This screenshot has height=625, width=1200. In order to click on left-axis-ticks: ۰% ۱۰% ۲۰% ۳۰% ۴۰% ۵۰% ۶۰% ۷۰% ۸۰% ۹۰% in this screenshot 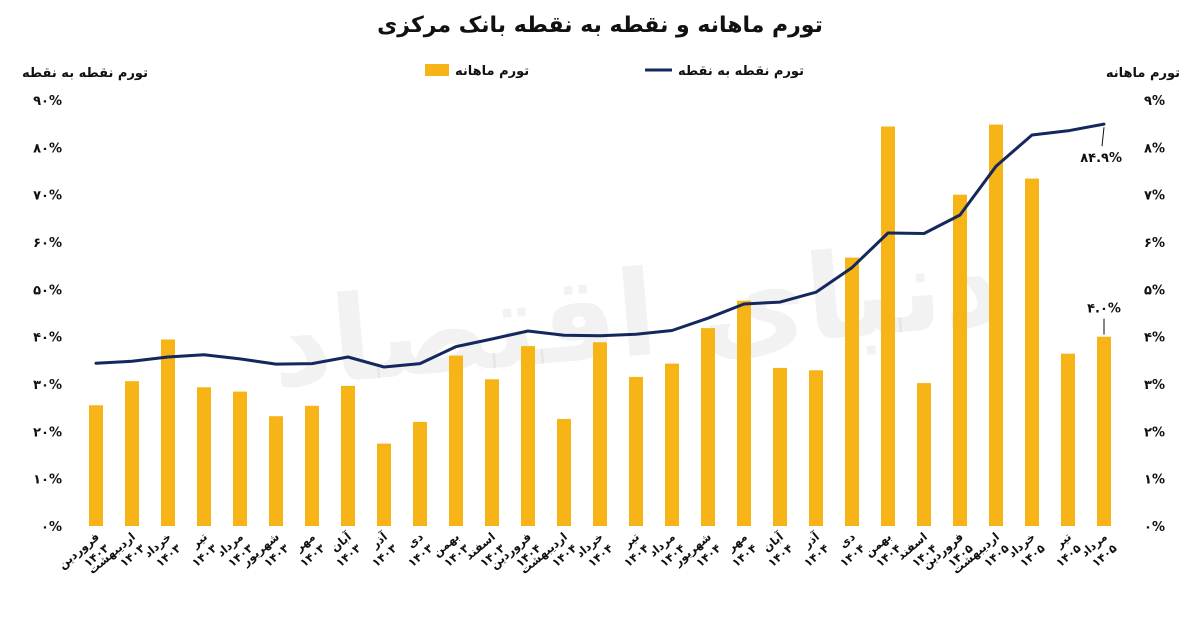, I will do `click(47, 314)`.